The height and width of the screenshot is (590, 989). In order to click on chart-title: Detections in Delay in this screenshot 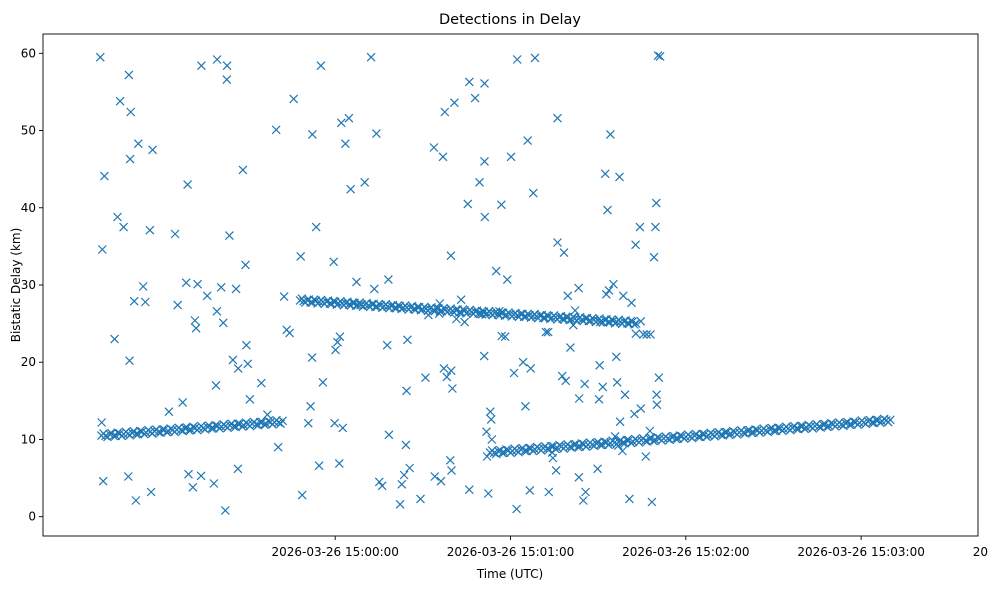, I will do `click(510, 20)`.